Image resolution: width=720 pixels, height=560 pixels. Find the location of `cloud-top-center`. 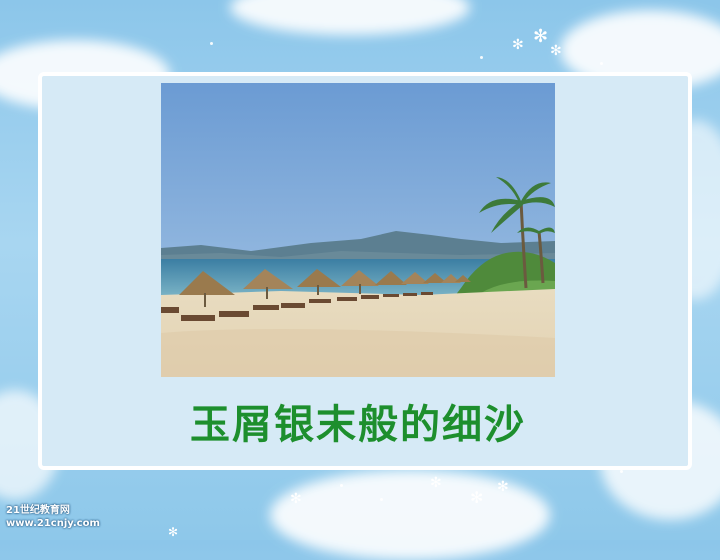

cloud-top-center is located at coordinates (350, 17).